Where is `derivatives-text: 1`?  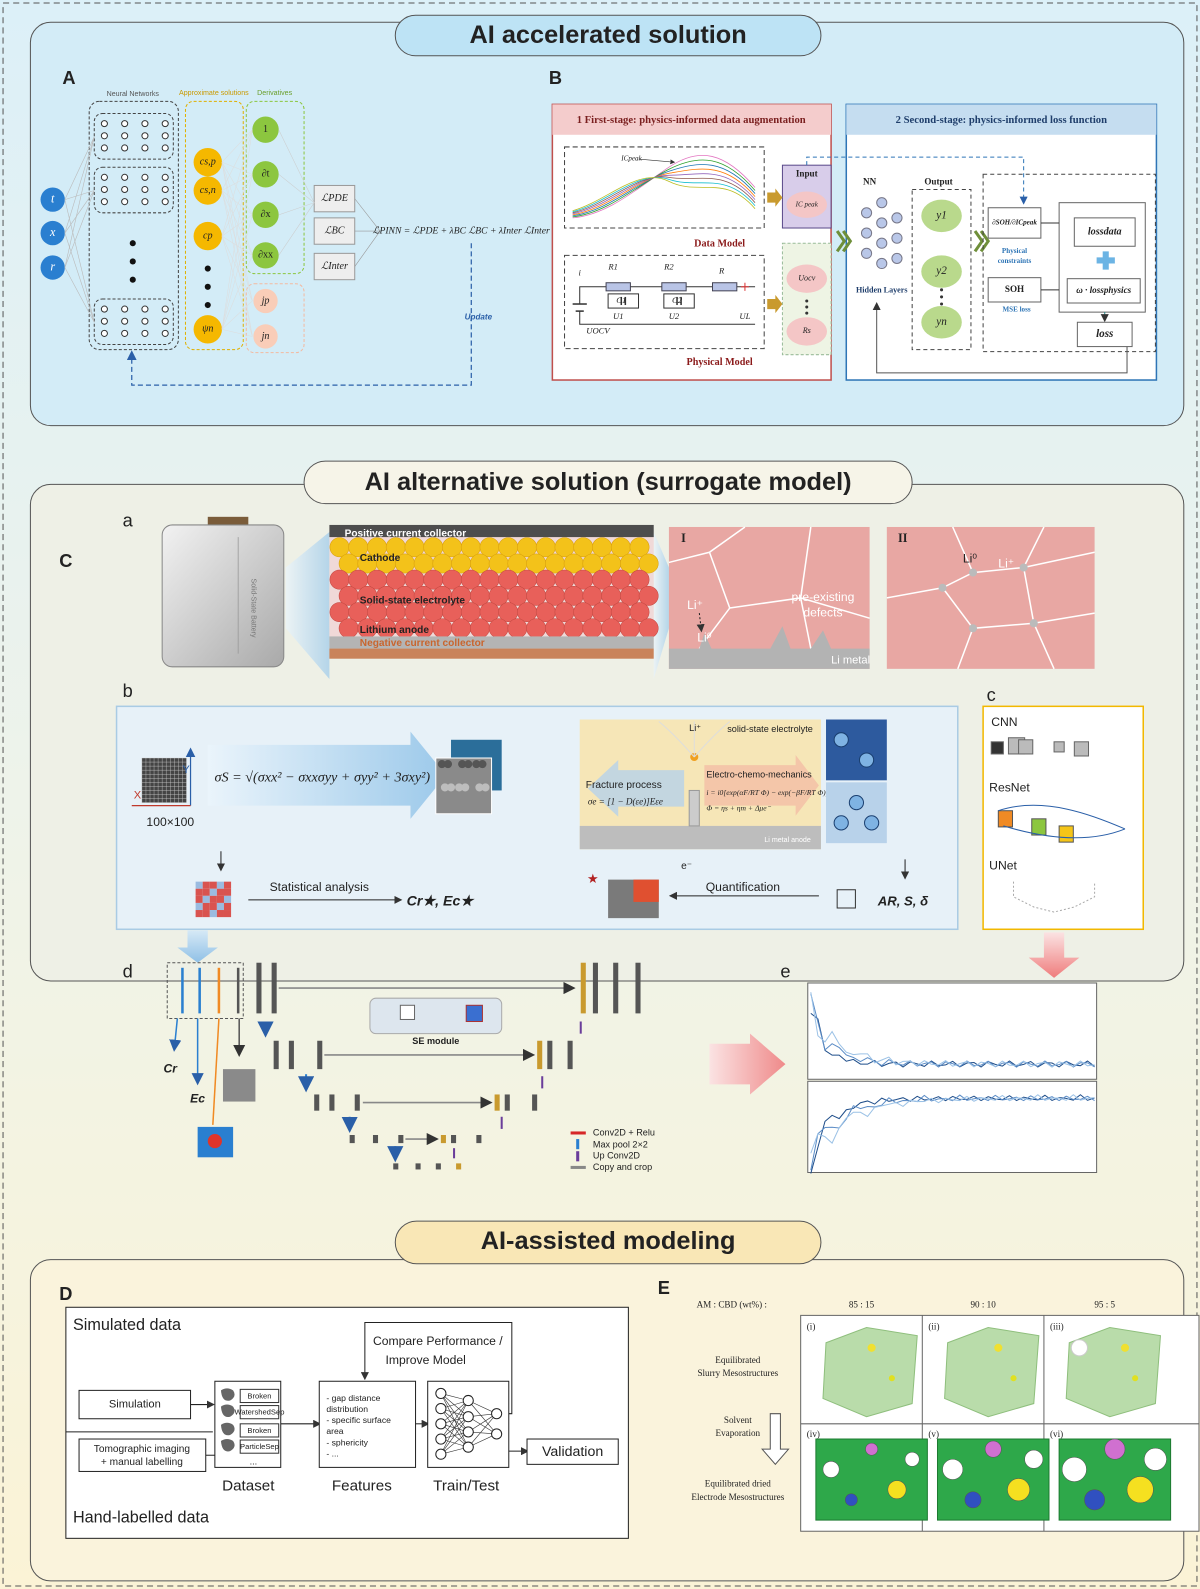
derivatives-text: 1 is located at coordinates (265, 129).